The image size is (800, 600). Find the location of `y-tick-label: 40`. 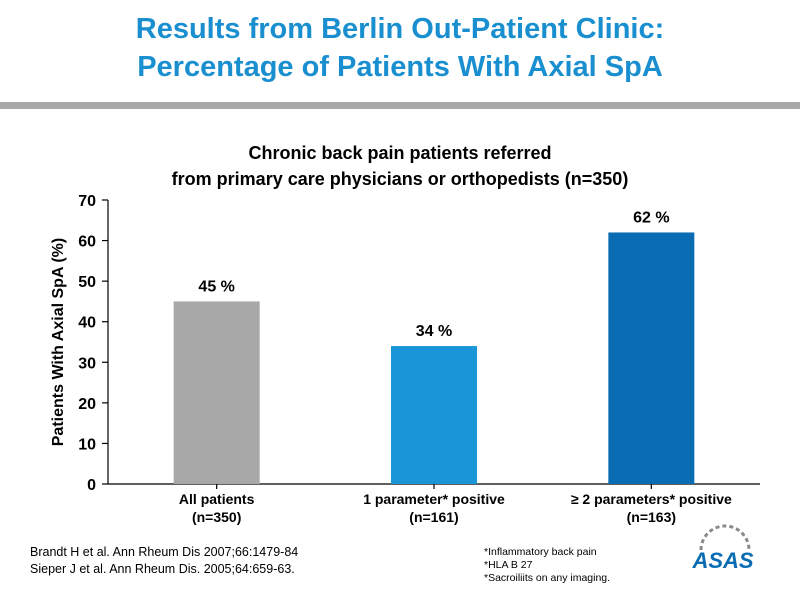

y-tick-label: 40 is located at coordinates (87, 323).